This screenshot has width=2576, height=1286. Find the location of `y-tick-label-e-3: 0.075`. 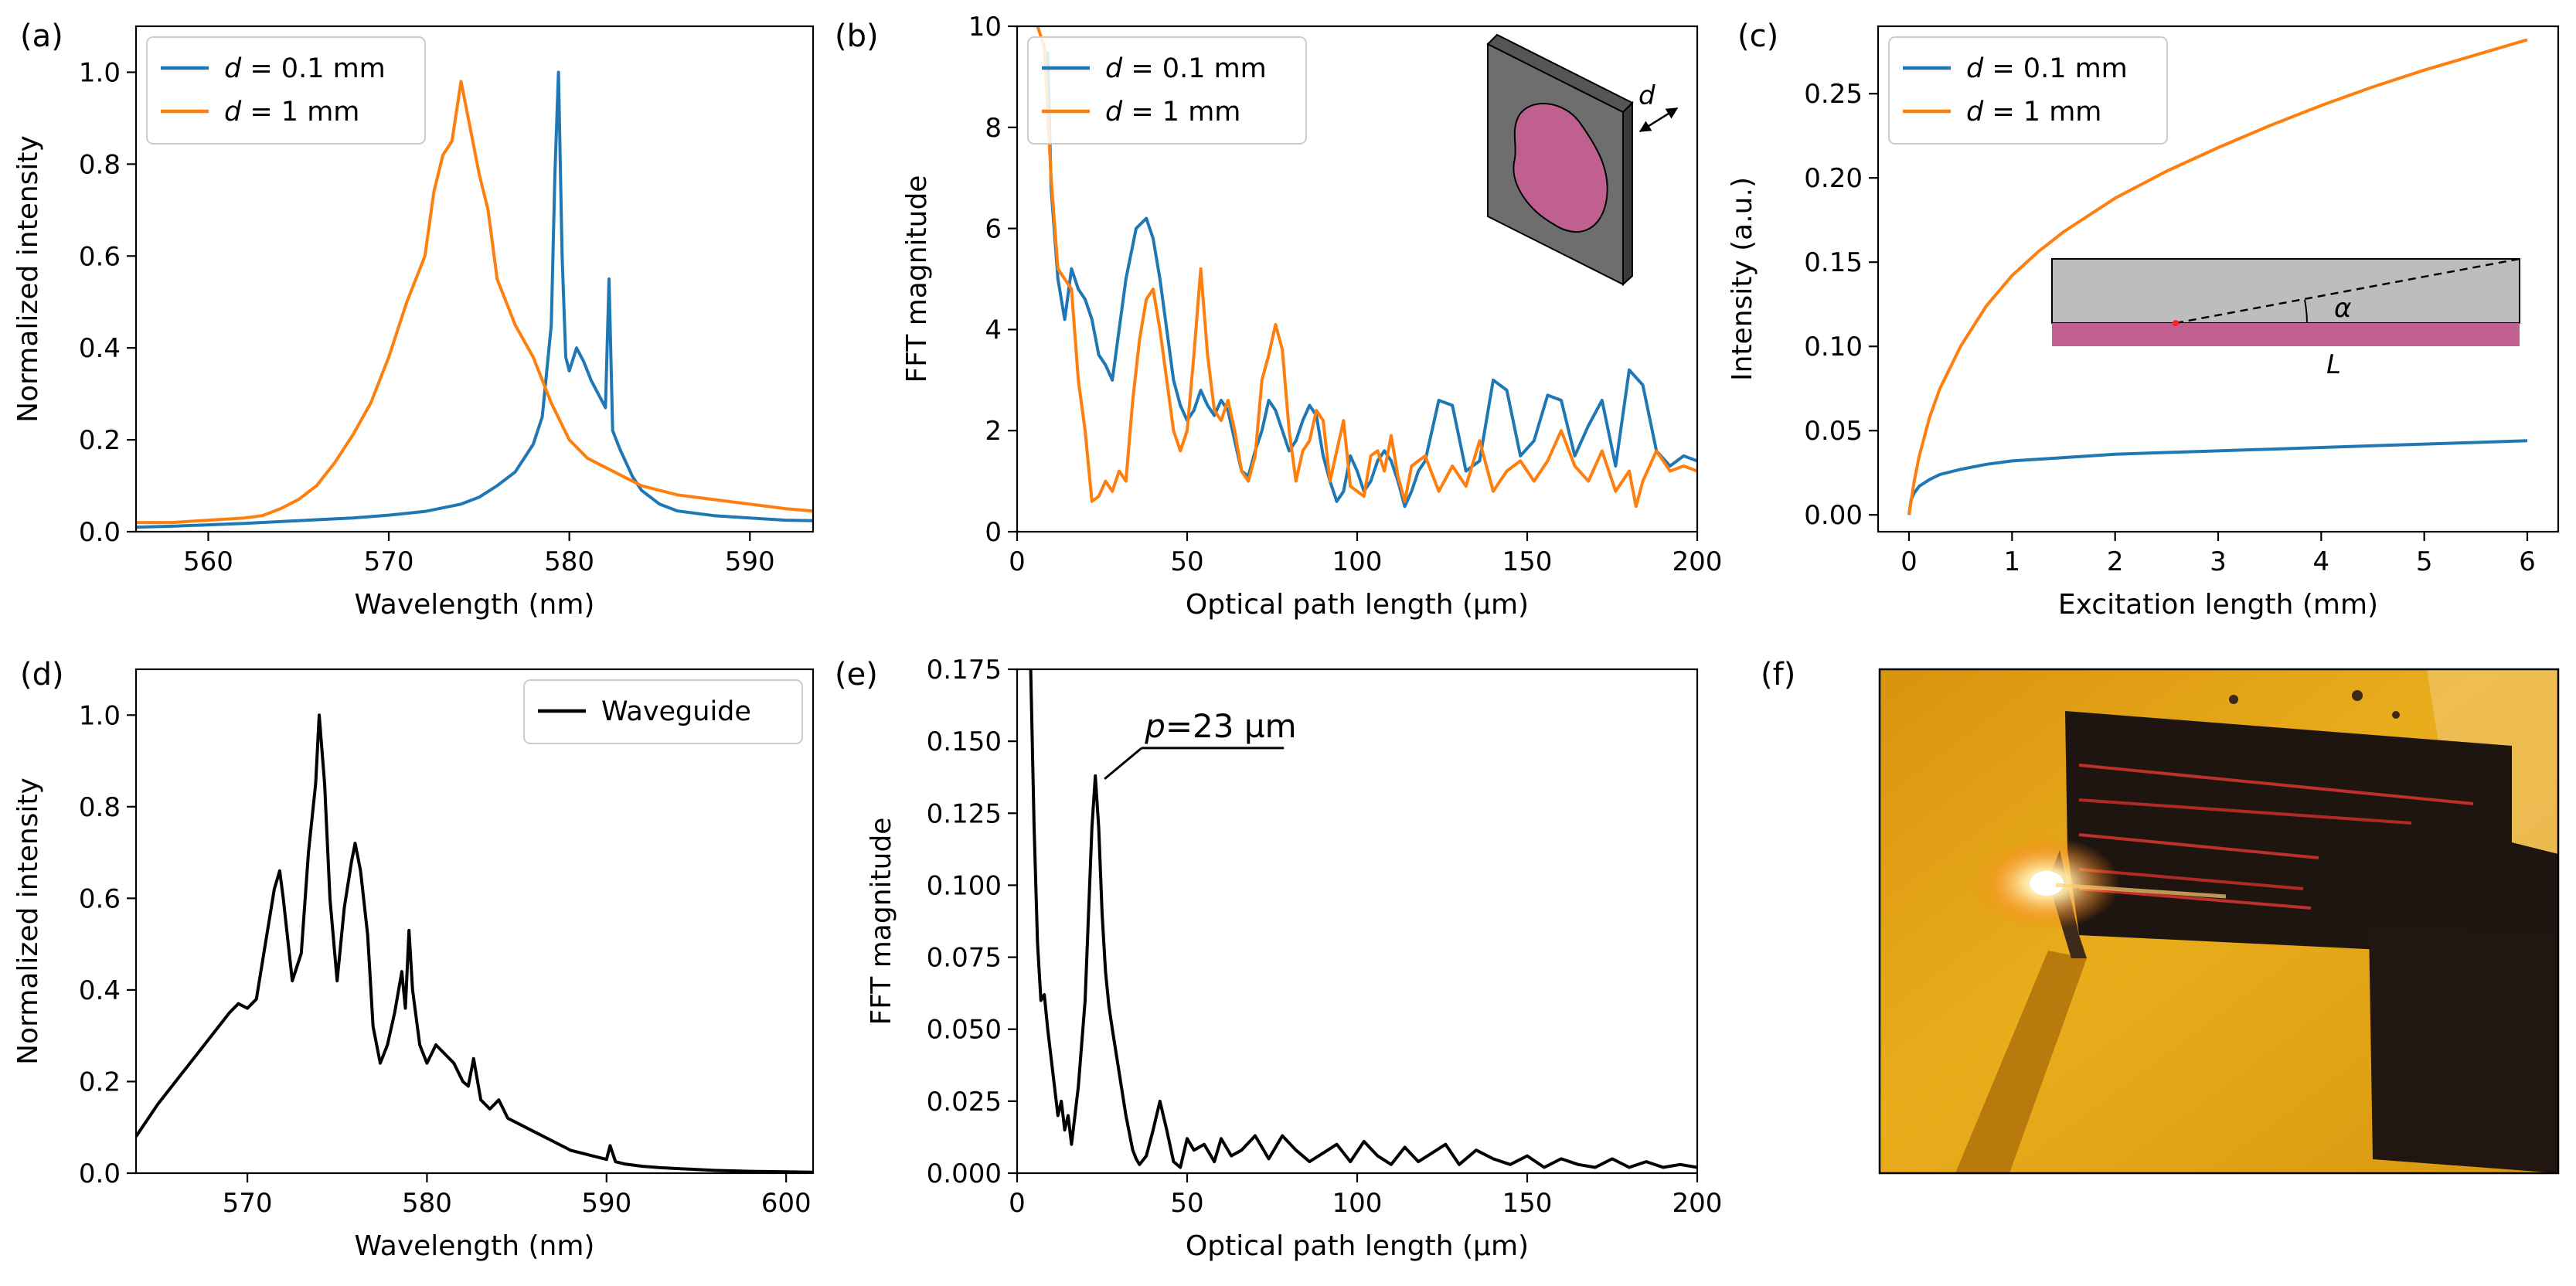

y-tick-label-e-3: 0.075 is located at coordinates (965, 959).